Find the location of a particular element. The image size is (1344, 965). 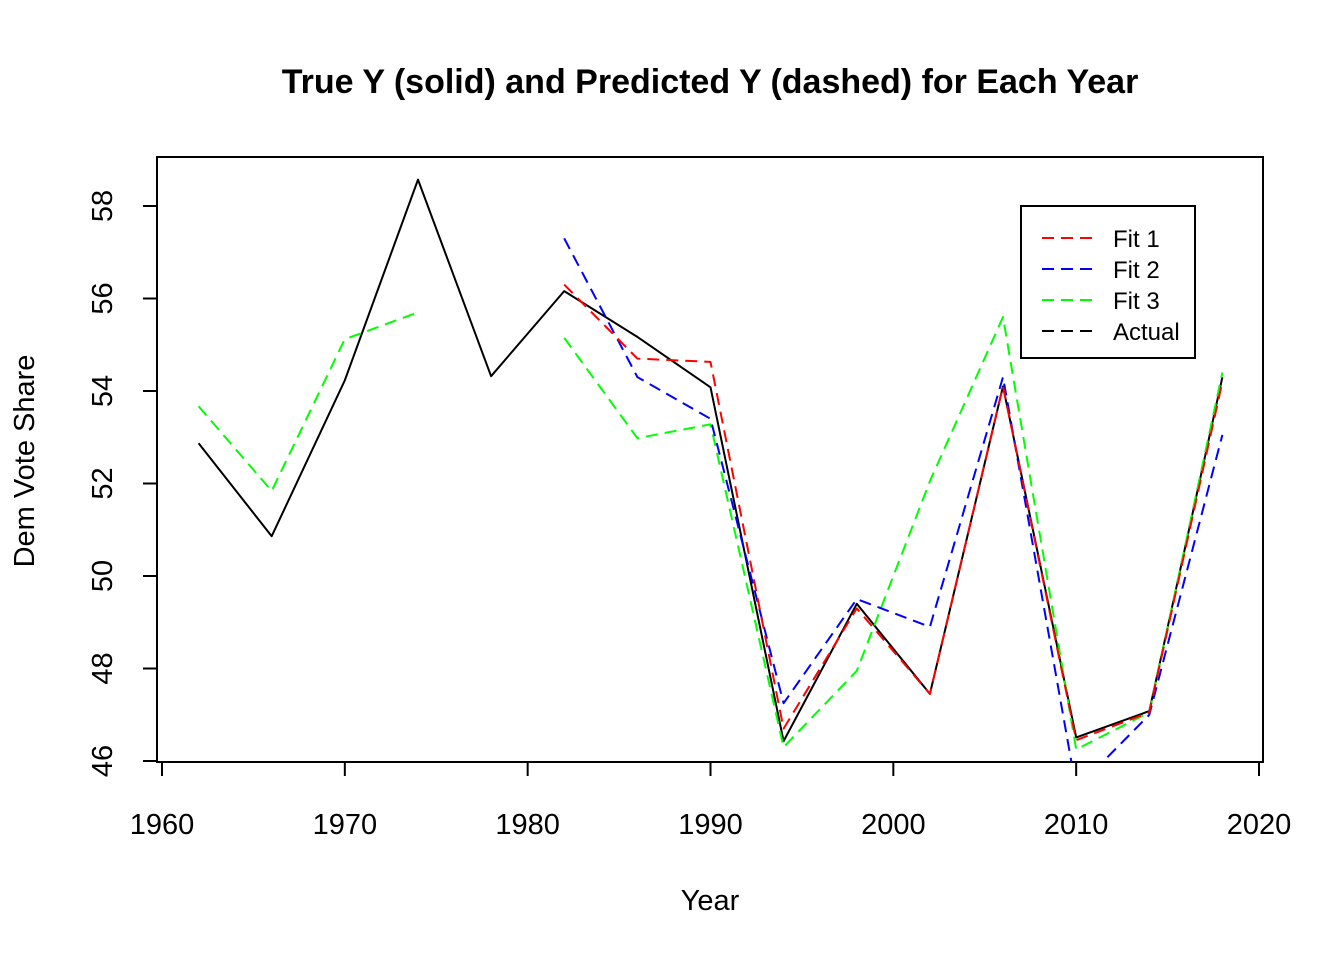

legend-label: Fit 3 is located at coordinates (1136, 301).